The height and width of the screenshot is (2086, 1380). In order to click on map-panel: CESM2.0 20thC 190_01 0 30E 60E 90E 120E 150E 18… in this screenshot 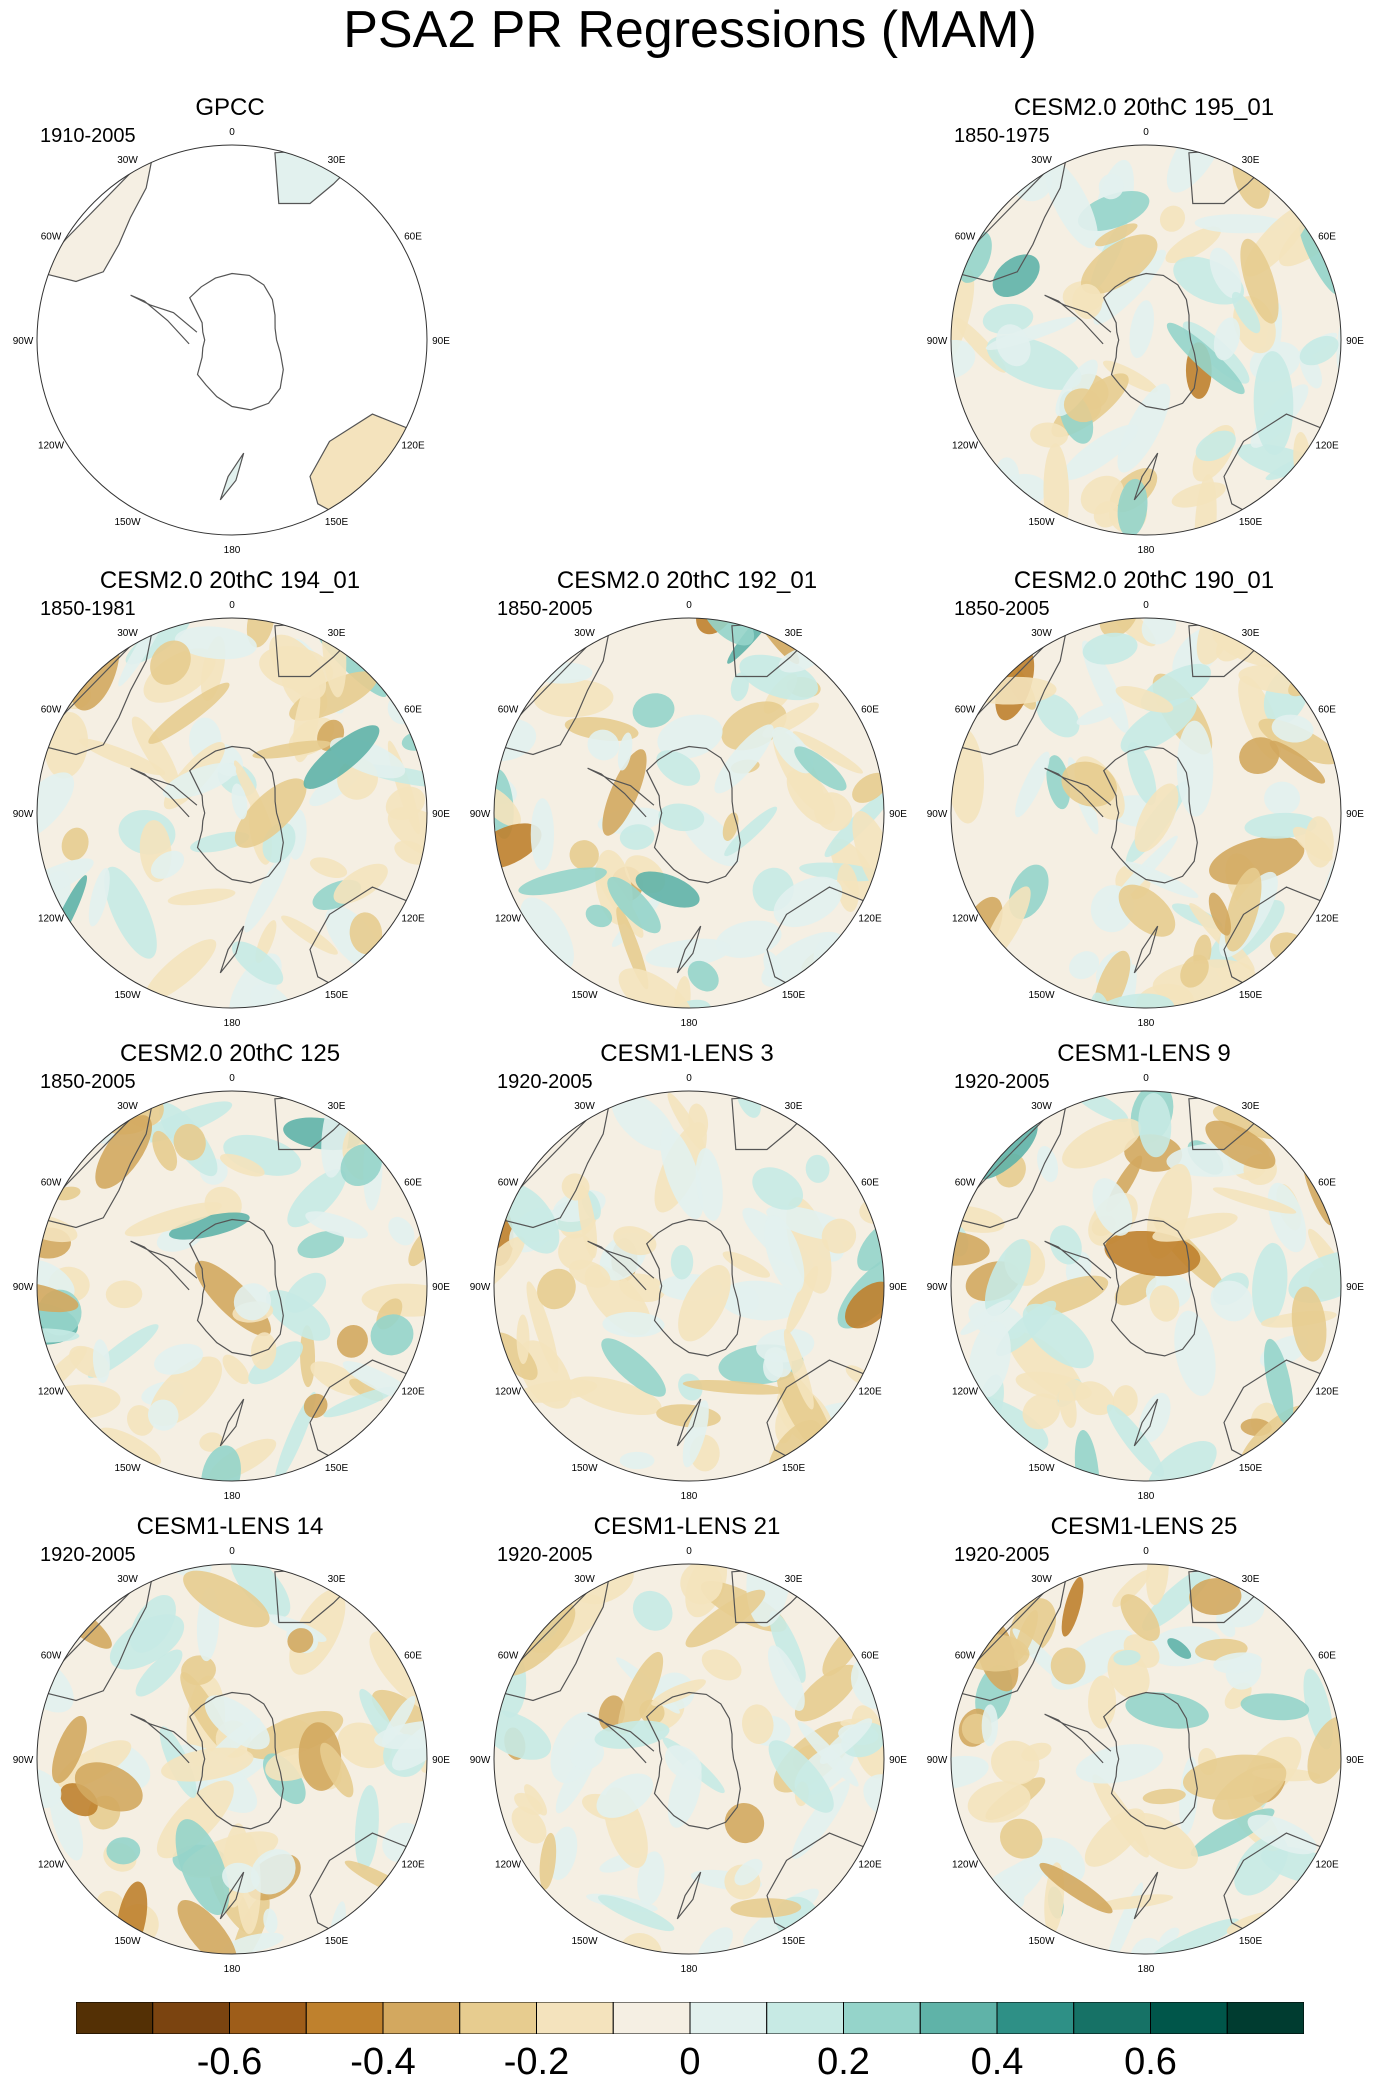, I will do `click(1144, 802)`.